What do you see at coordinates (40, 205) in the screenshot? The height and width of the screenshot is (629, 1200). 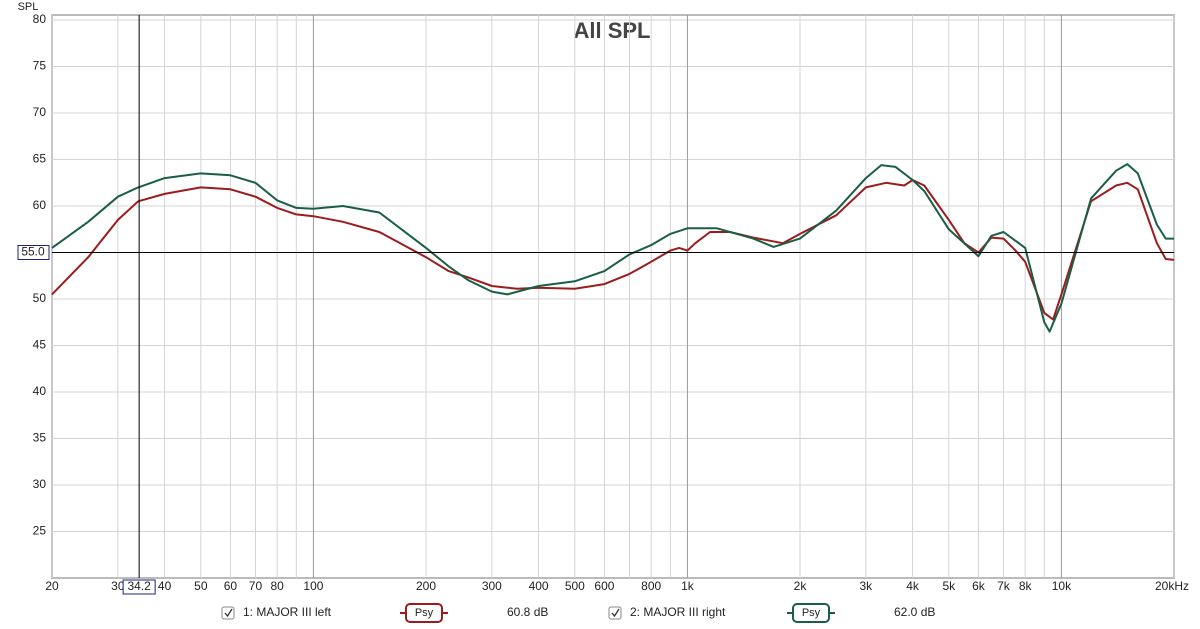 I see `y-tick-label: 60` at bounding box center [40, 205].